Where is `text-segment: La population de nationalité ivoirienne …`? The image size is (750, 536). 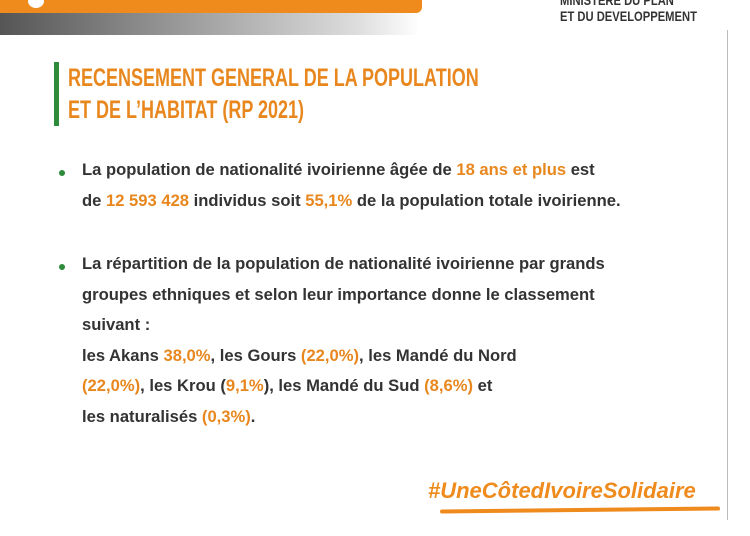 text-segment: La population de nationalité ivoirienne … is located at coordinates (269, 169).